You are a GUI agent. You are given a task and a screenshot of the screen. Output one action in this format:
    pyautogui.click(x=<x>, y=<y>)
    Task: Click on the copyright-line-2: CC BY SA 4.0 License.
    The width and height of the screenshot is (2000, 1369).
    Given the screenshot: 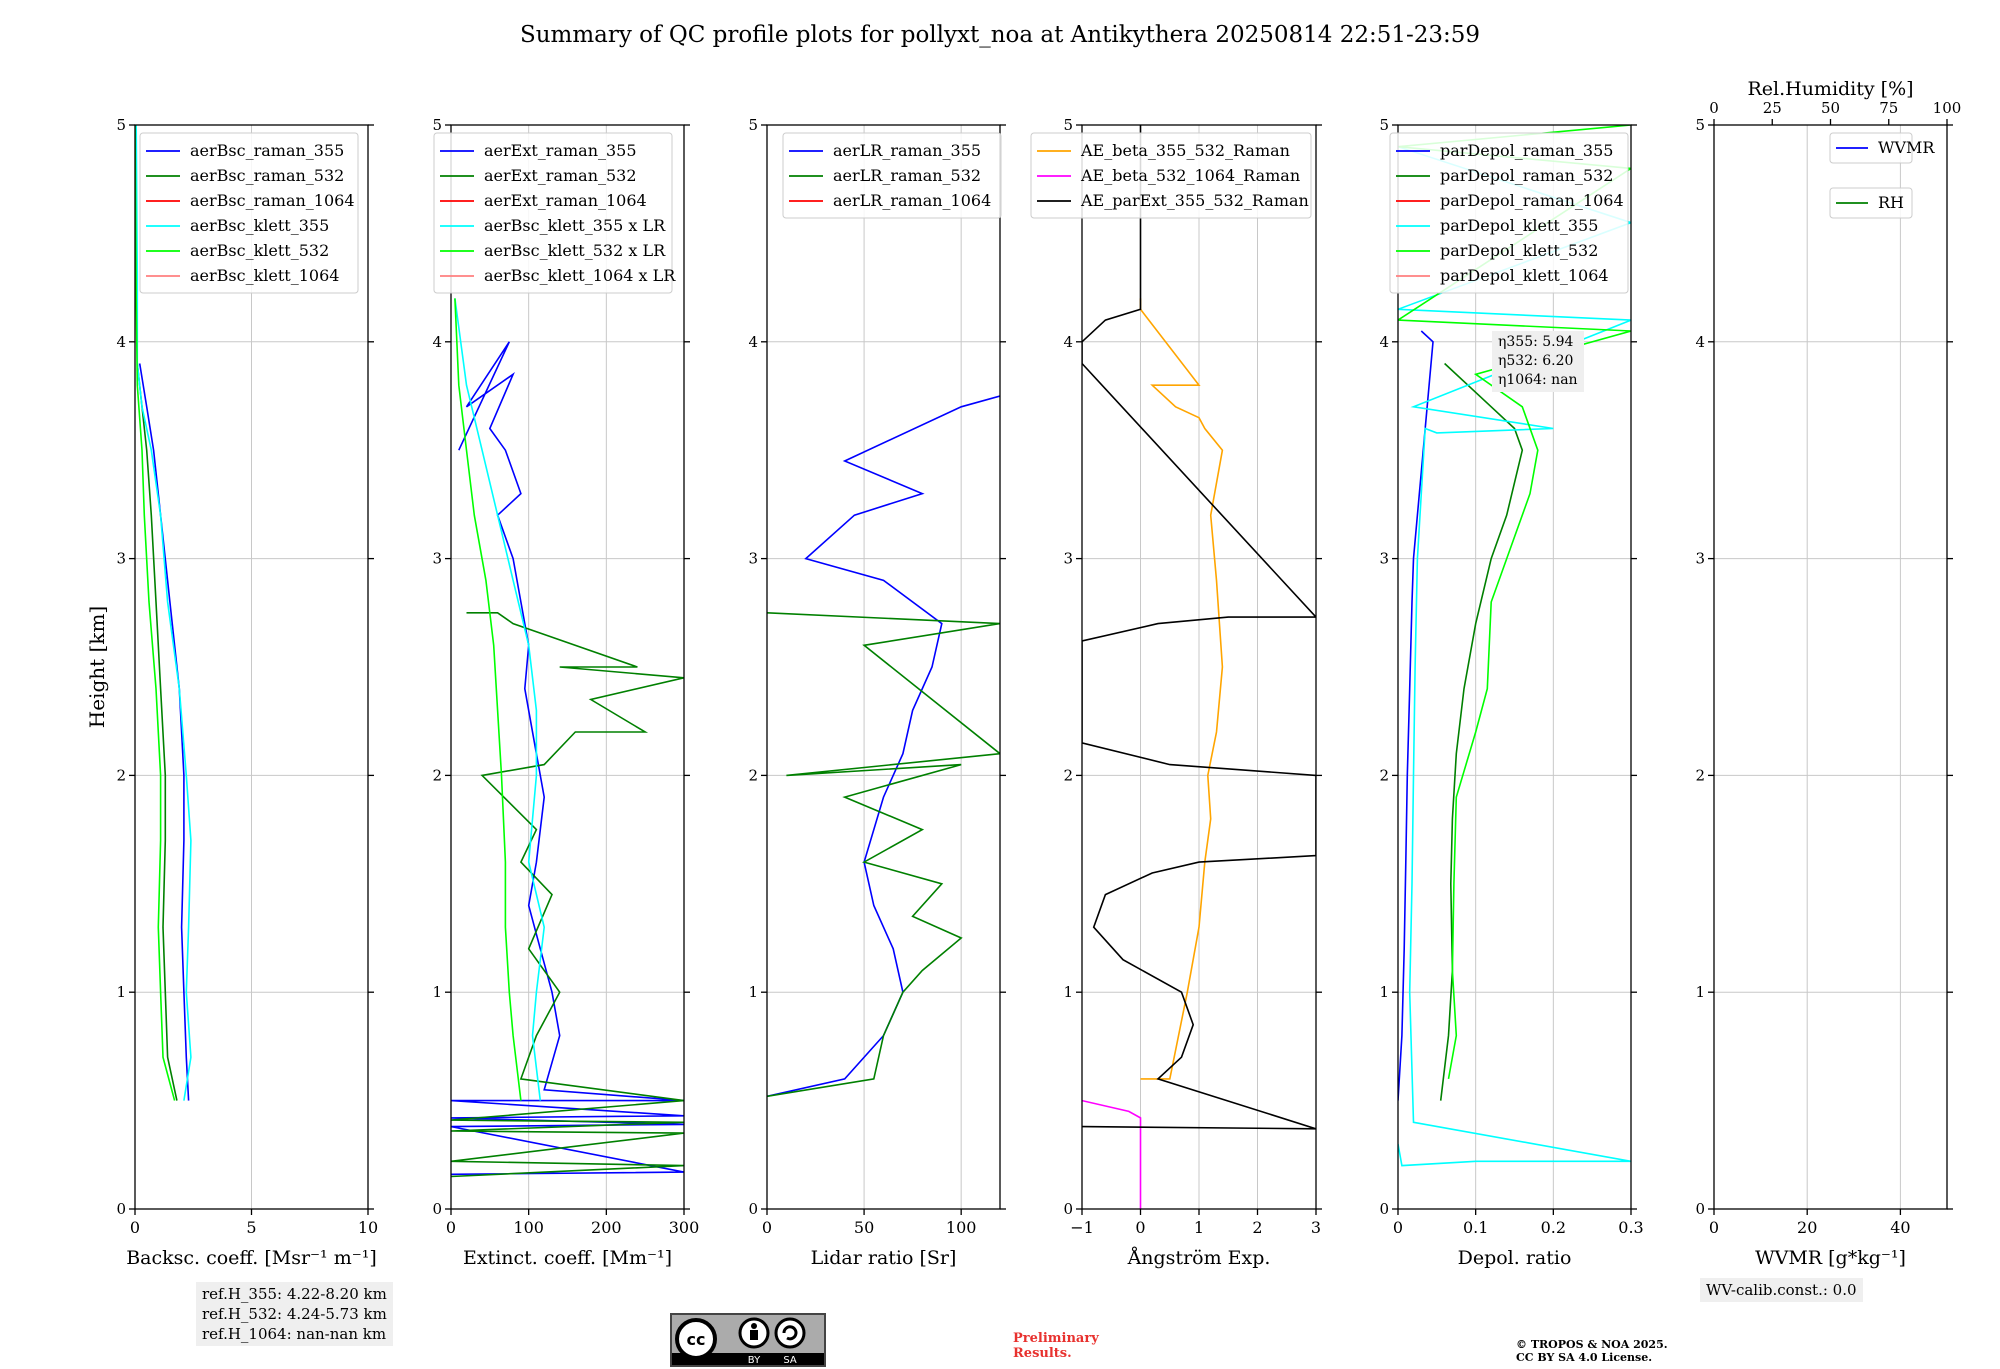 What is the action you would take?
    pyautogui.click(x=1584, y=1357)
    